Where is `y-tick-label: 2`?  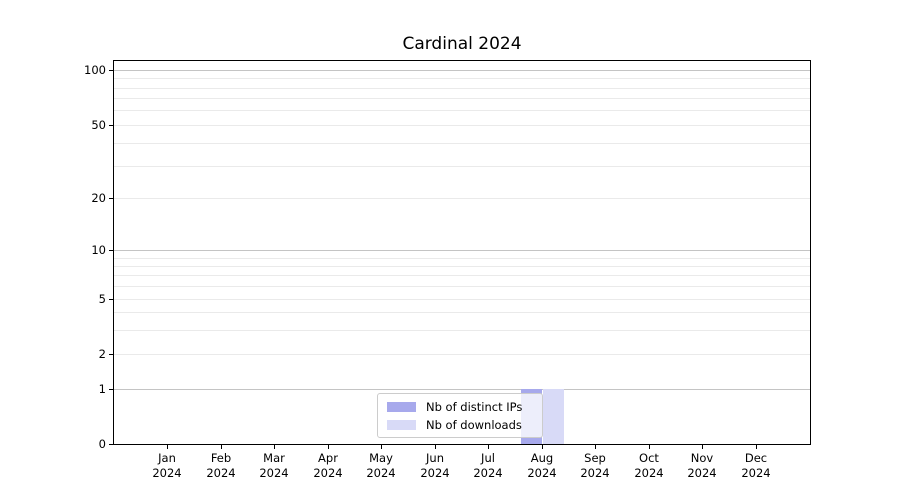
y-tick-label: 2 is located at coordinates (102, 354).